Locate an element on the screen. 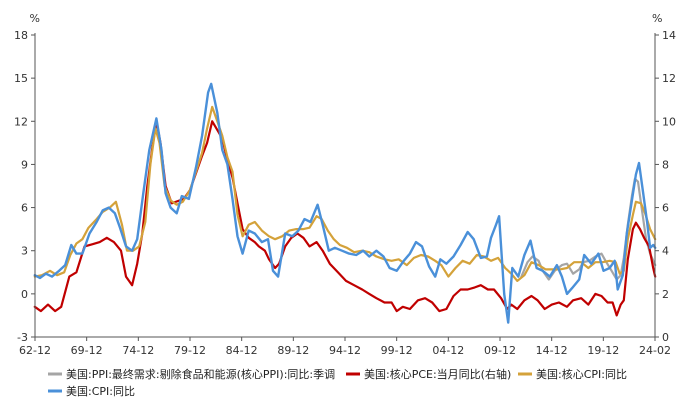 Image resolution: width=697 pixels, height=406 pixels. left-tick-label: -3 is located at coordinates (22, 337).